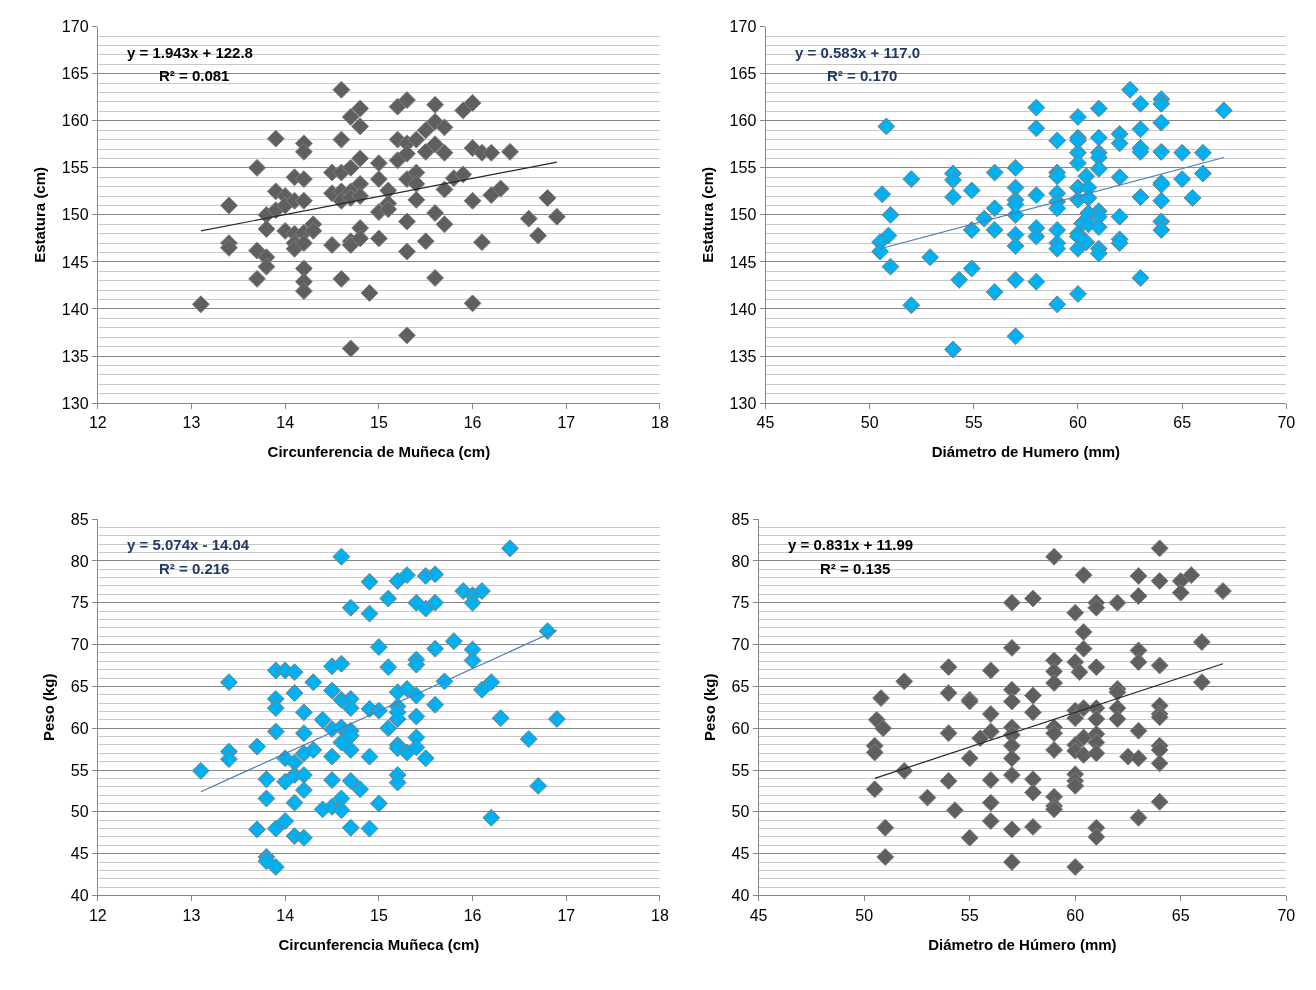 Image resolution: width=1316 pixels, height=990 pixels. I want to click on x-axis-title: Circunferencia de Muñeca (cm), so click(379, 452).